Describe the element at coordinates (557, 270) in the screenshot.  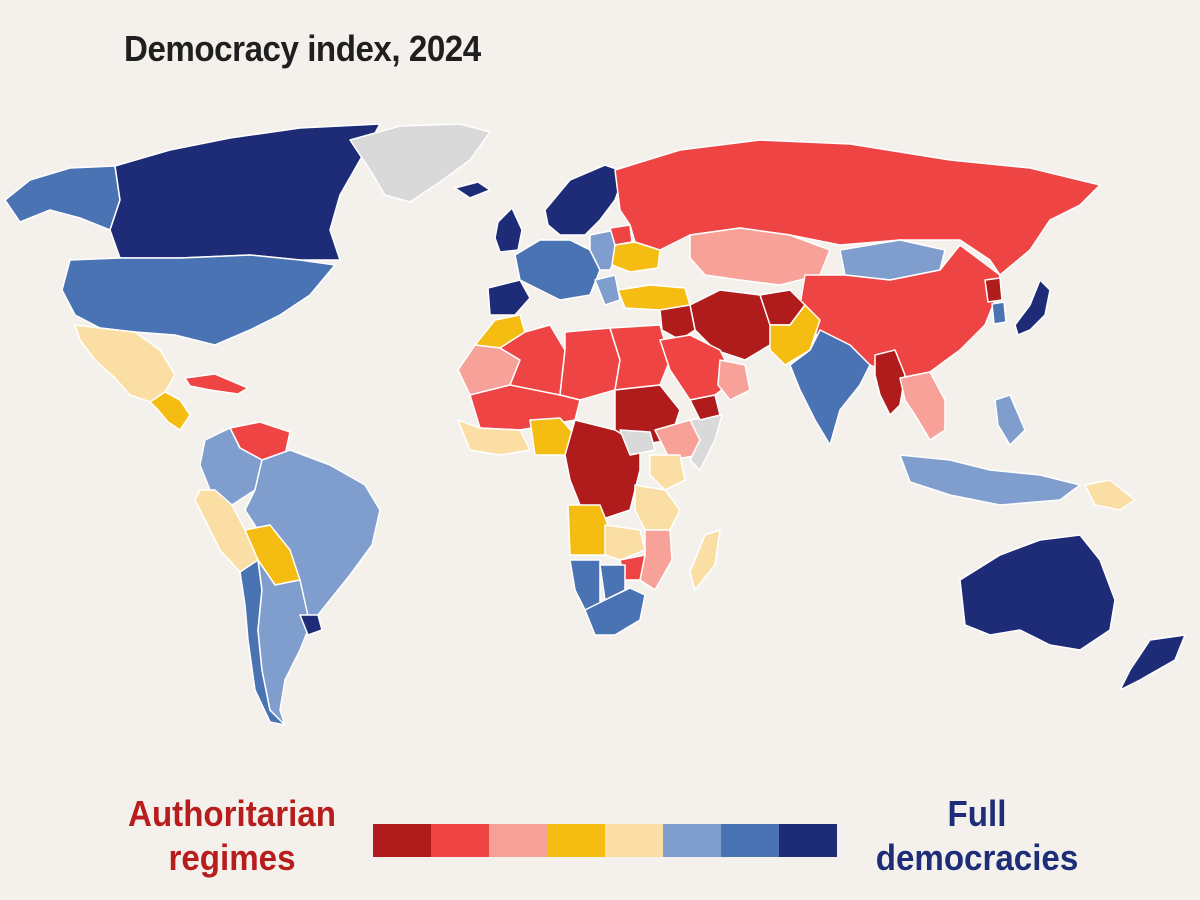
I see `region-western-europe` at that location.